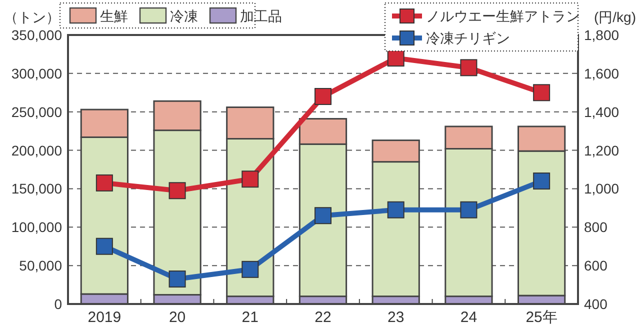  I want to click on legend-label: 加工品, so click(261, 16).